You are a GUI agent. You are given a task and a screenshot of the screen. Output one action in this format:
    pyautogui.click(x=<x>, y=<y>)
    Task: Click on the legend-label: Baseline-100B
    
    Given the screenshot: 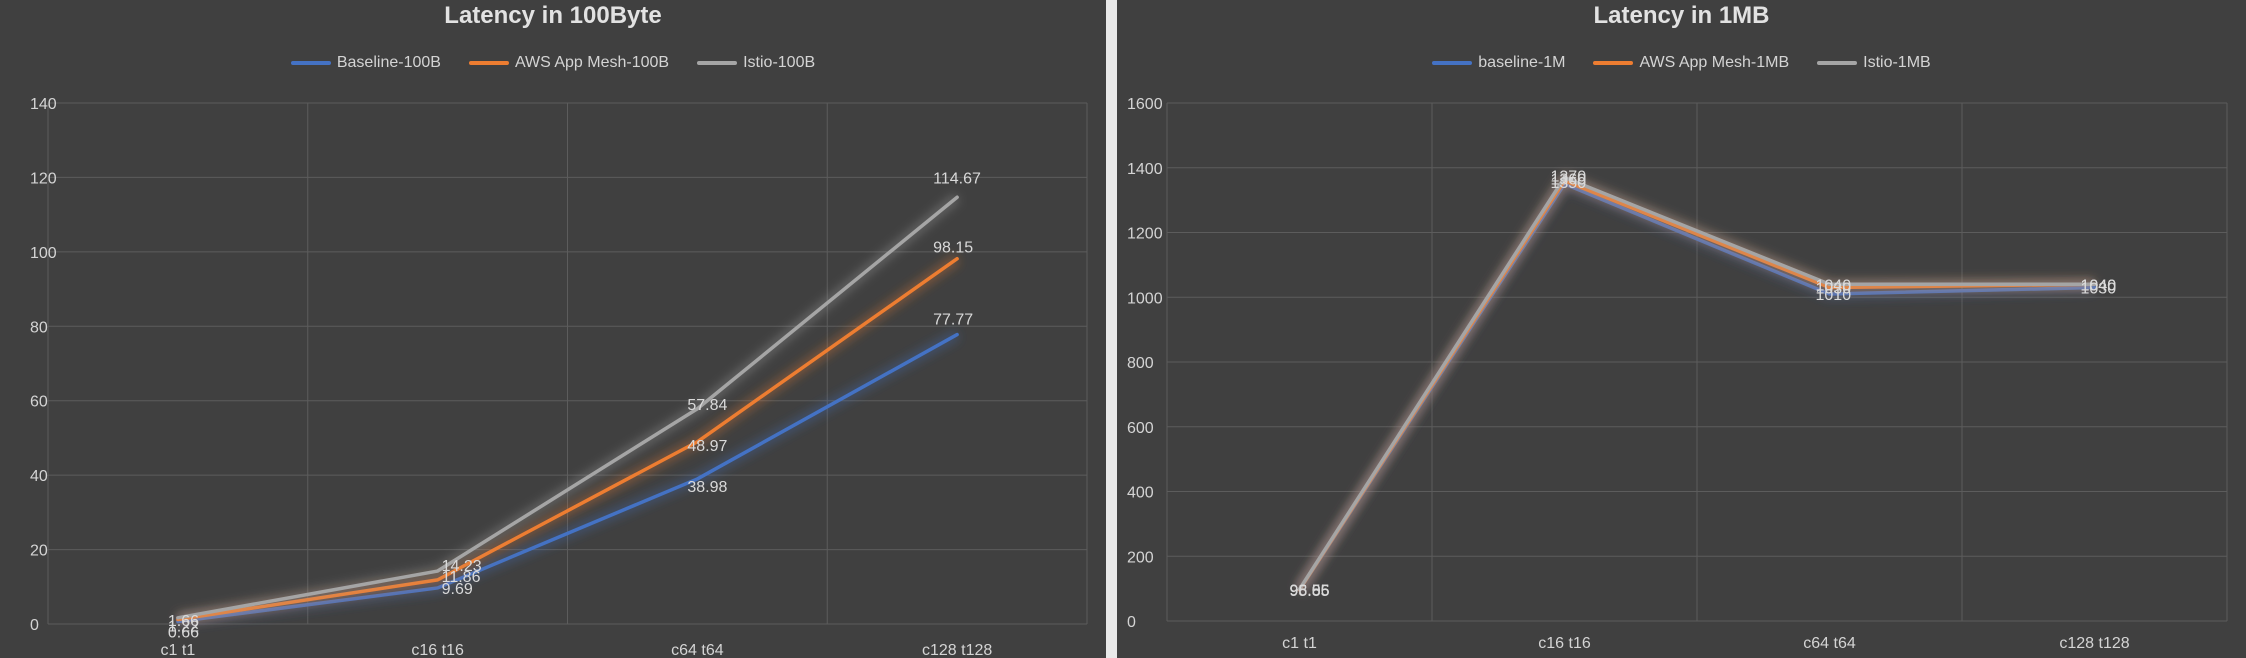 What is the action you would take?
    pyautogui.click(x=388, y=62)
    